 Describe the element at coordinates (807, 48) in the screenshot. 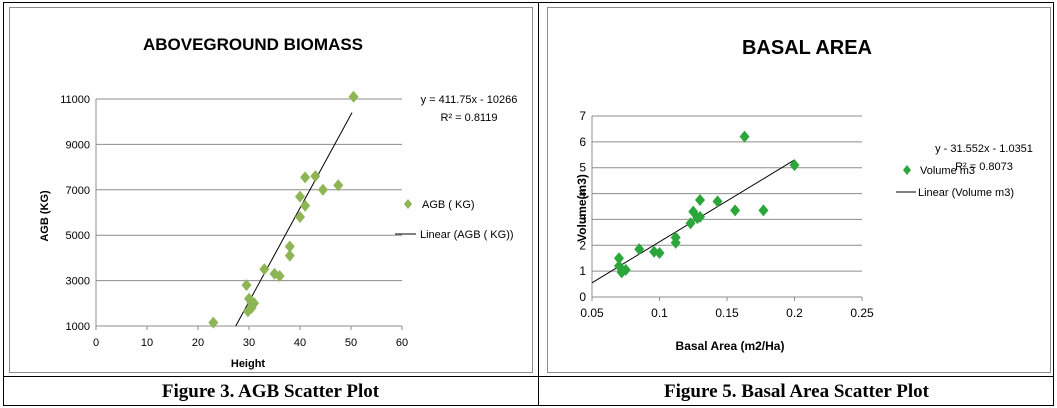

I see `chart-title: BASAL AREA` at that location.